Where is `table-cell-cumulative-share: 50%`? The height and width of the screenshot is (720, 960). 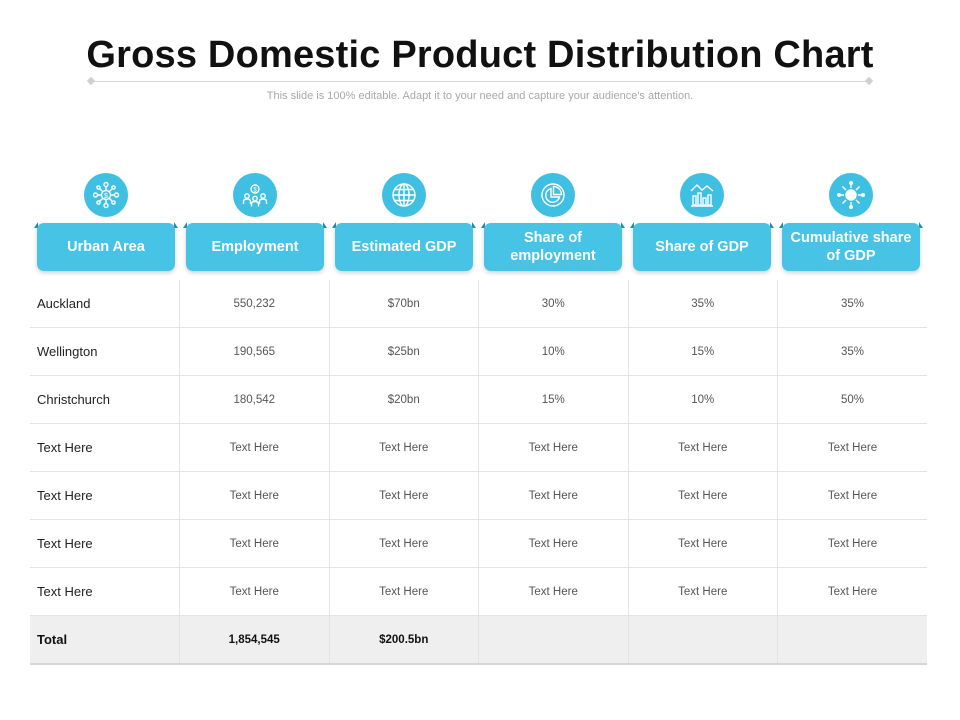
table-cell-cumulative-share: 50% is located at coordinates (852, 399).